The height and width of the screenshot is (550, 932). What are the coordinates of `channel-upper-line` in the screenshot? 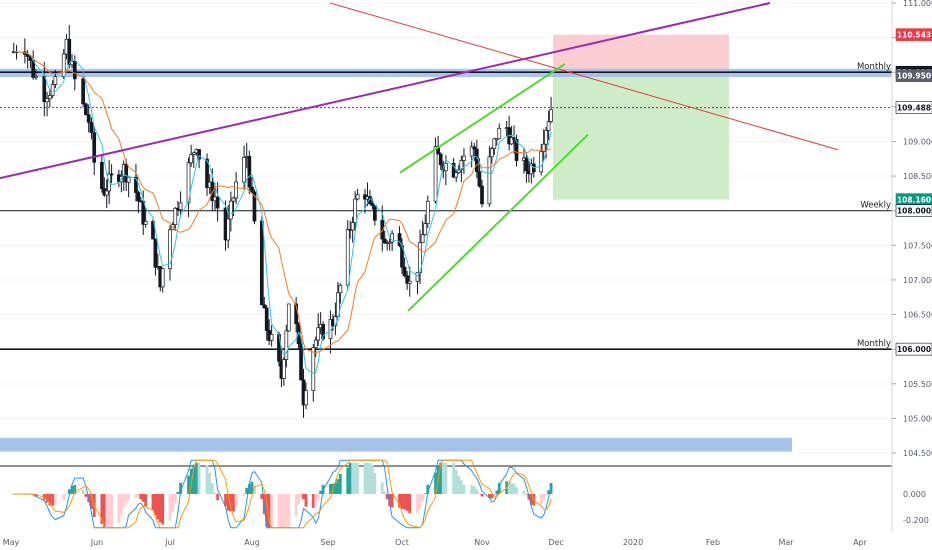 It's located at (482, 118).